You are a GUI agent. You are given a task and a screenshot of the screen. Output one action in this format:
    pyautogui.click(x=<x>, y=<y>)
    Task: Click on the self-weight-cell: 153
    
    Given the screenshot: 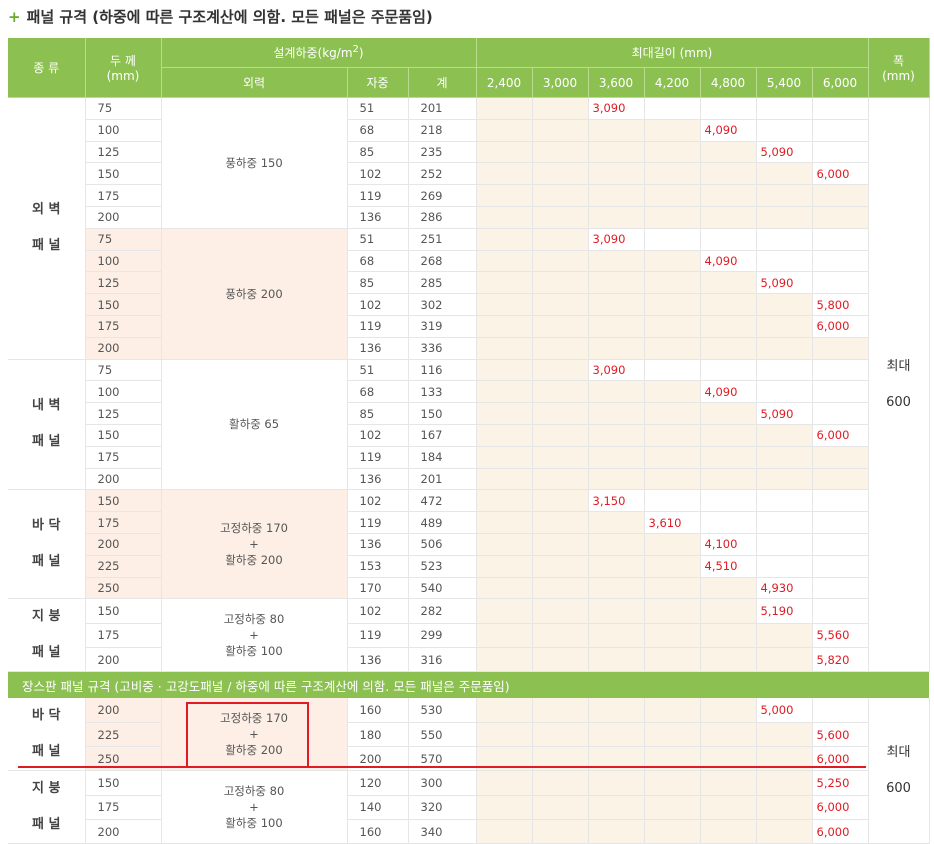 What is the action you would take?
    pyautogui.click(x=378, y=566)
    